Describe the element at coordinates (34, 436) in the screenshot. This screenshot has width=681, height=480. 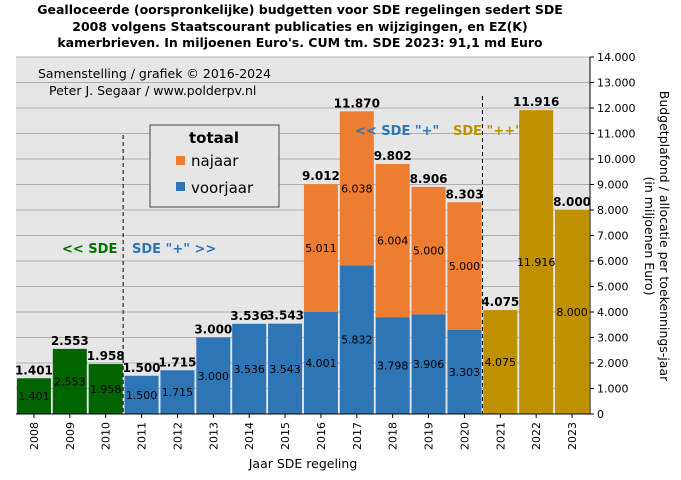
I see `x-tick-label: 2008` at that location.